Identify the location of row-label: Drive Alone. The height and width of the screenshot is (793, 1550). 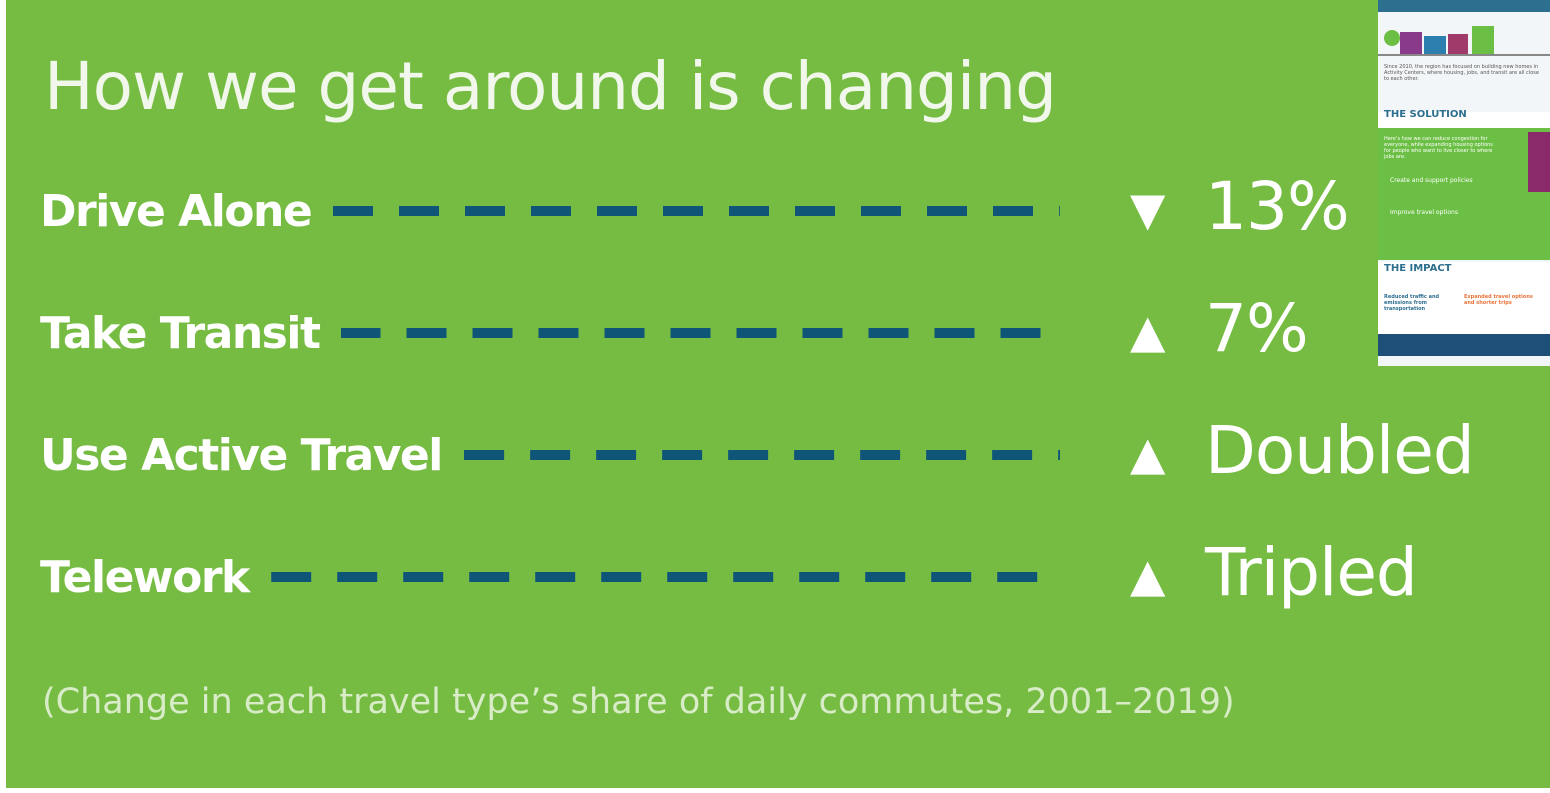
(176, 211).